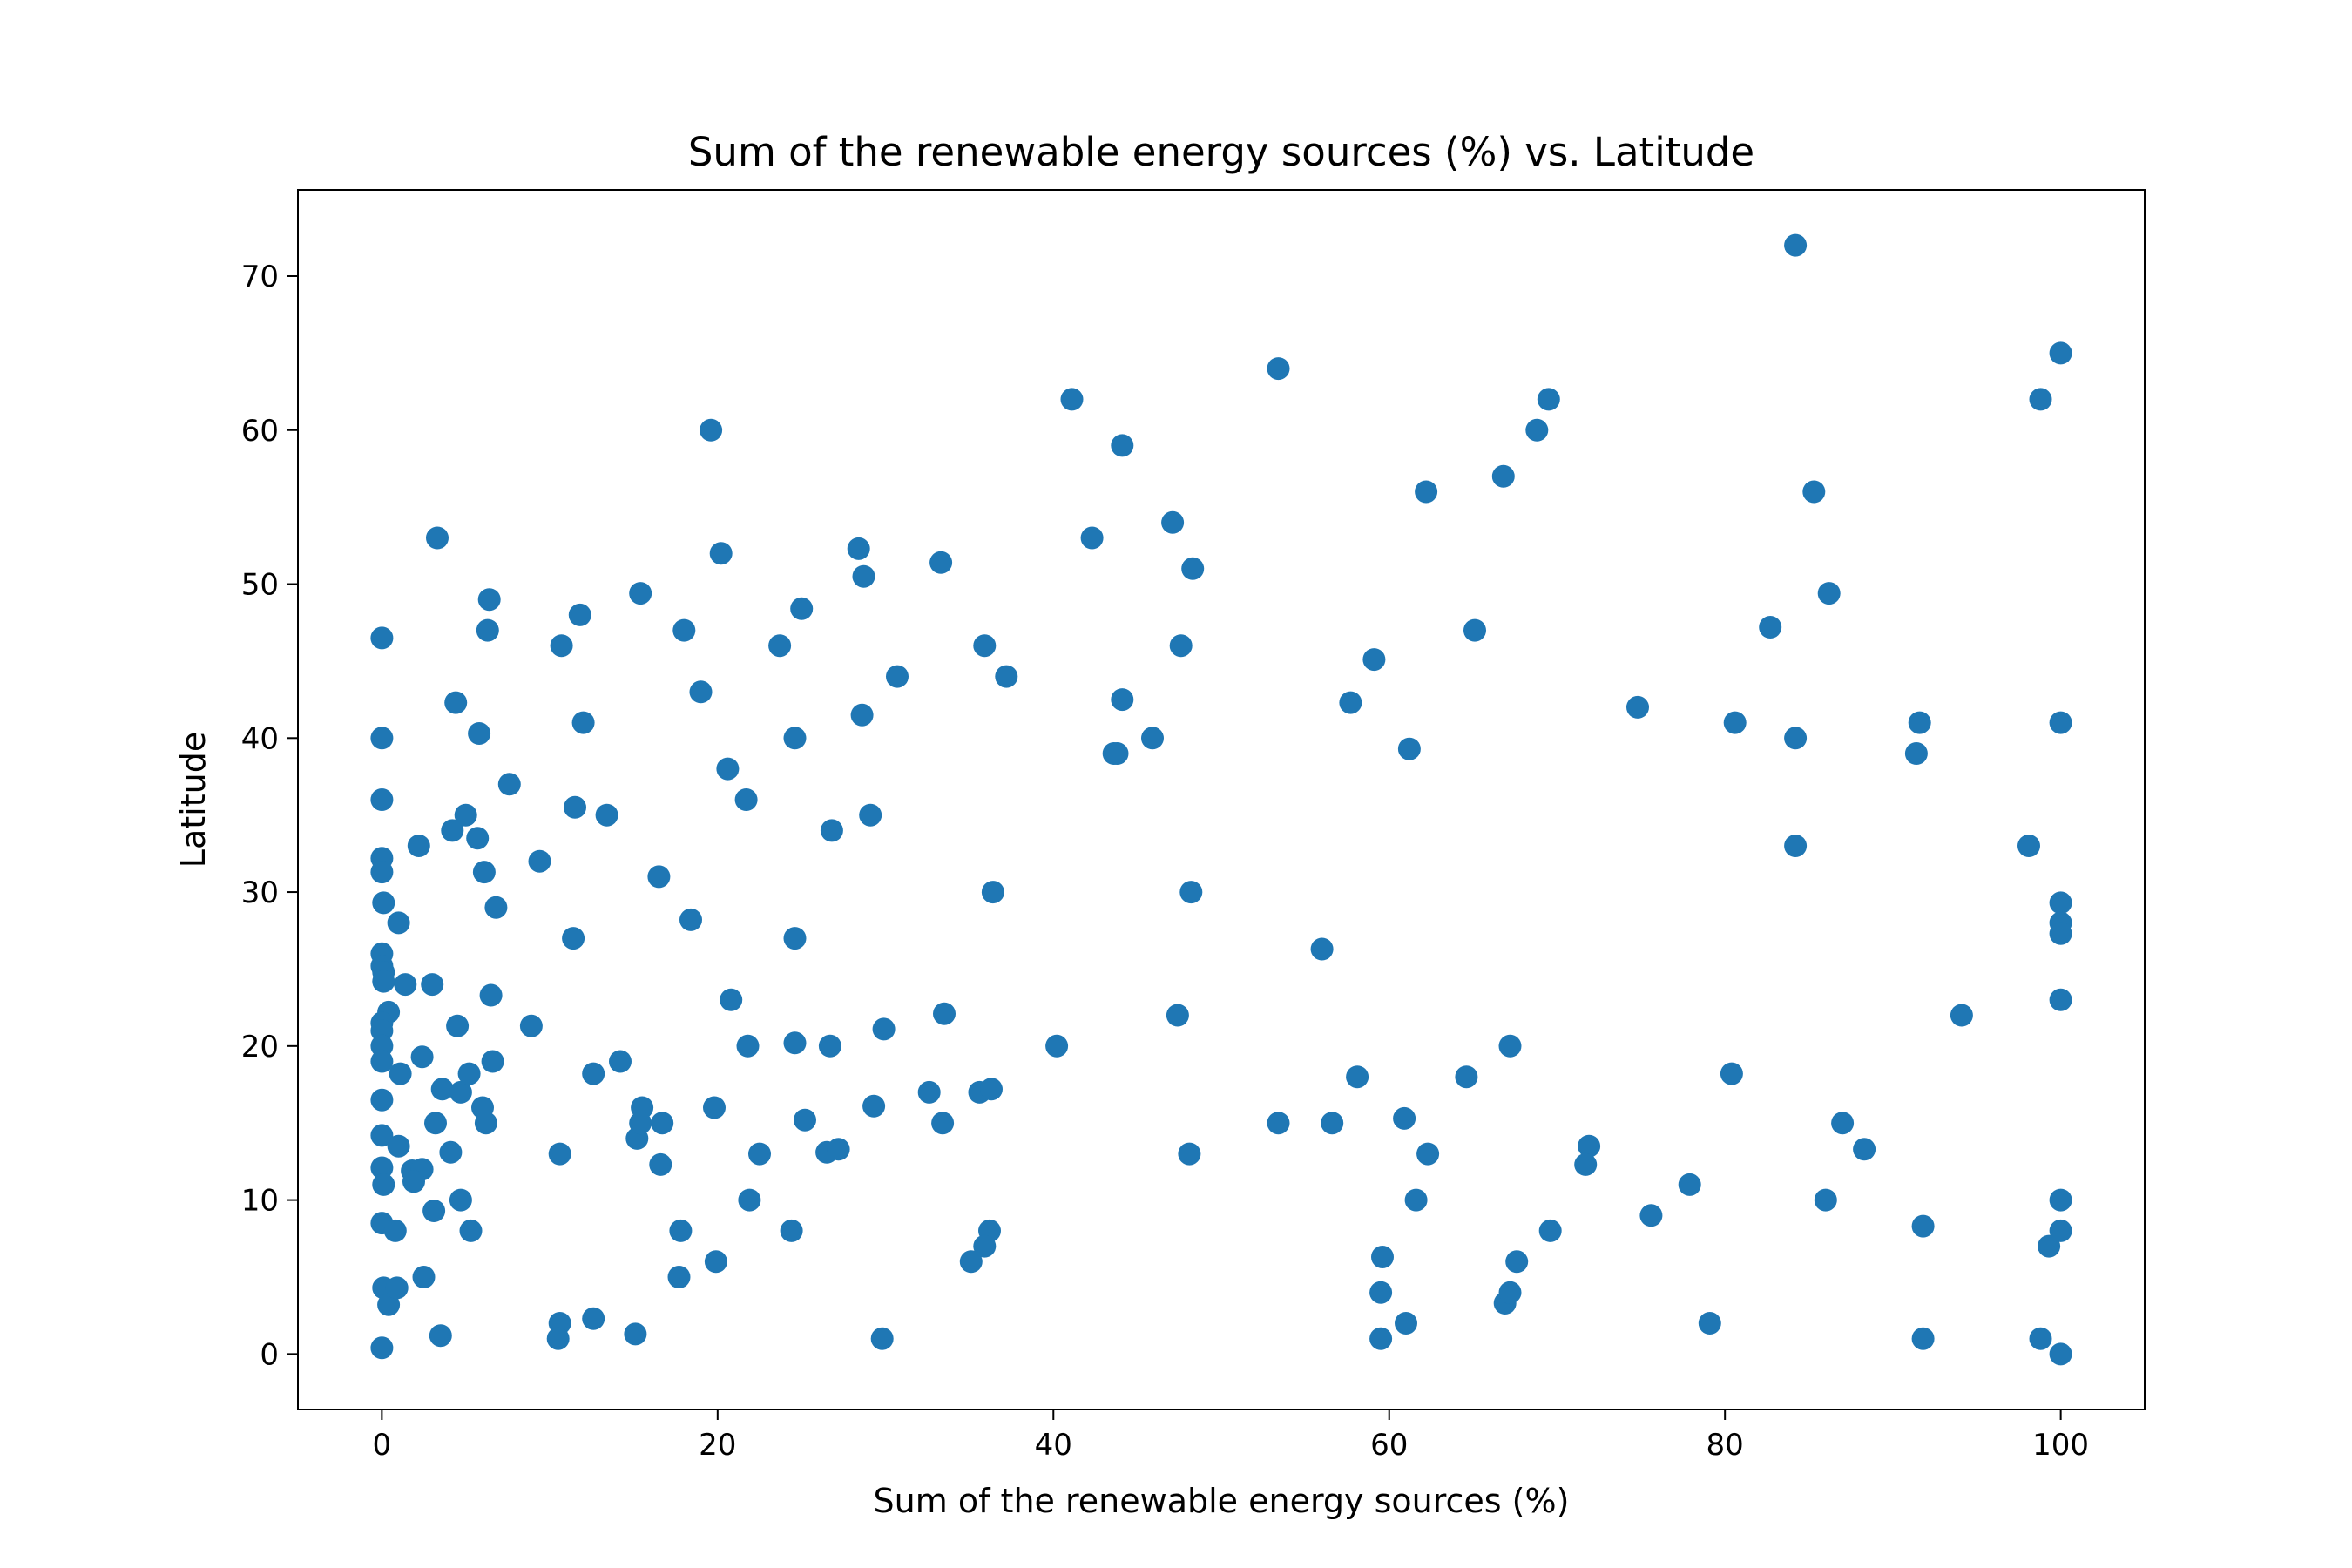 This screenshot has height=1568, width=2352. What do you see at coordinates (270, 1354) in the screenshot?
I see `y-tick-label: 0` at bounding box center [270, 1354].